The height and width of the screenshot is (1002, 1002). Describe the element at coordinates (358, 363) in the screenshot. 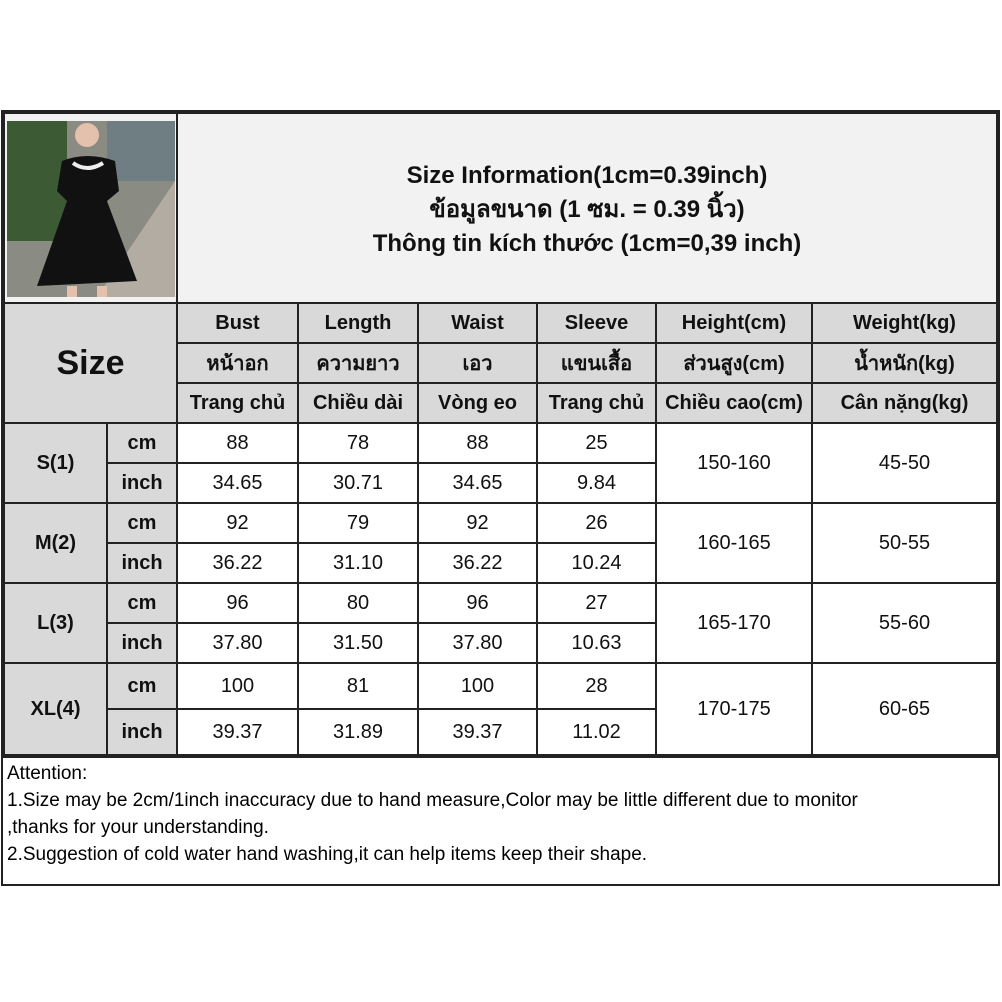

I see `column-header-th: ความยาว` at that location.